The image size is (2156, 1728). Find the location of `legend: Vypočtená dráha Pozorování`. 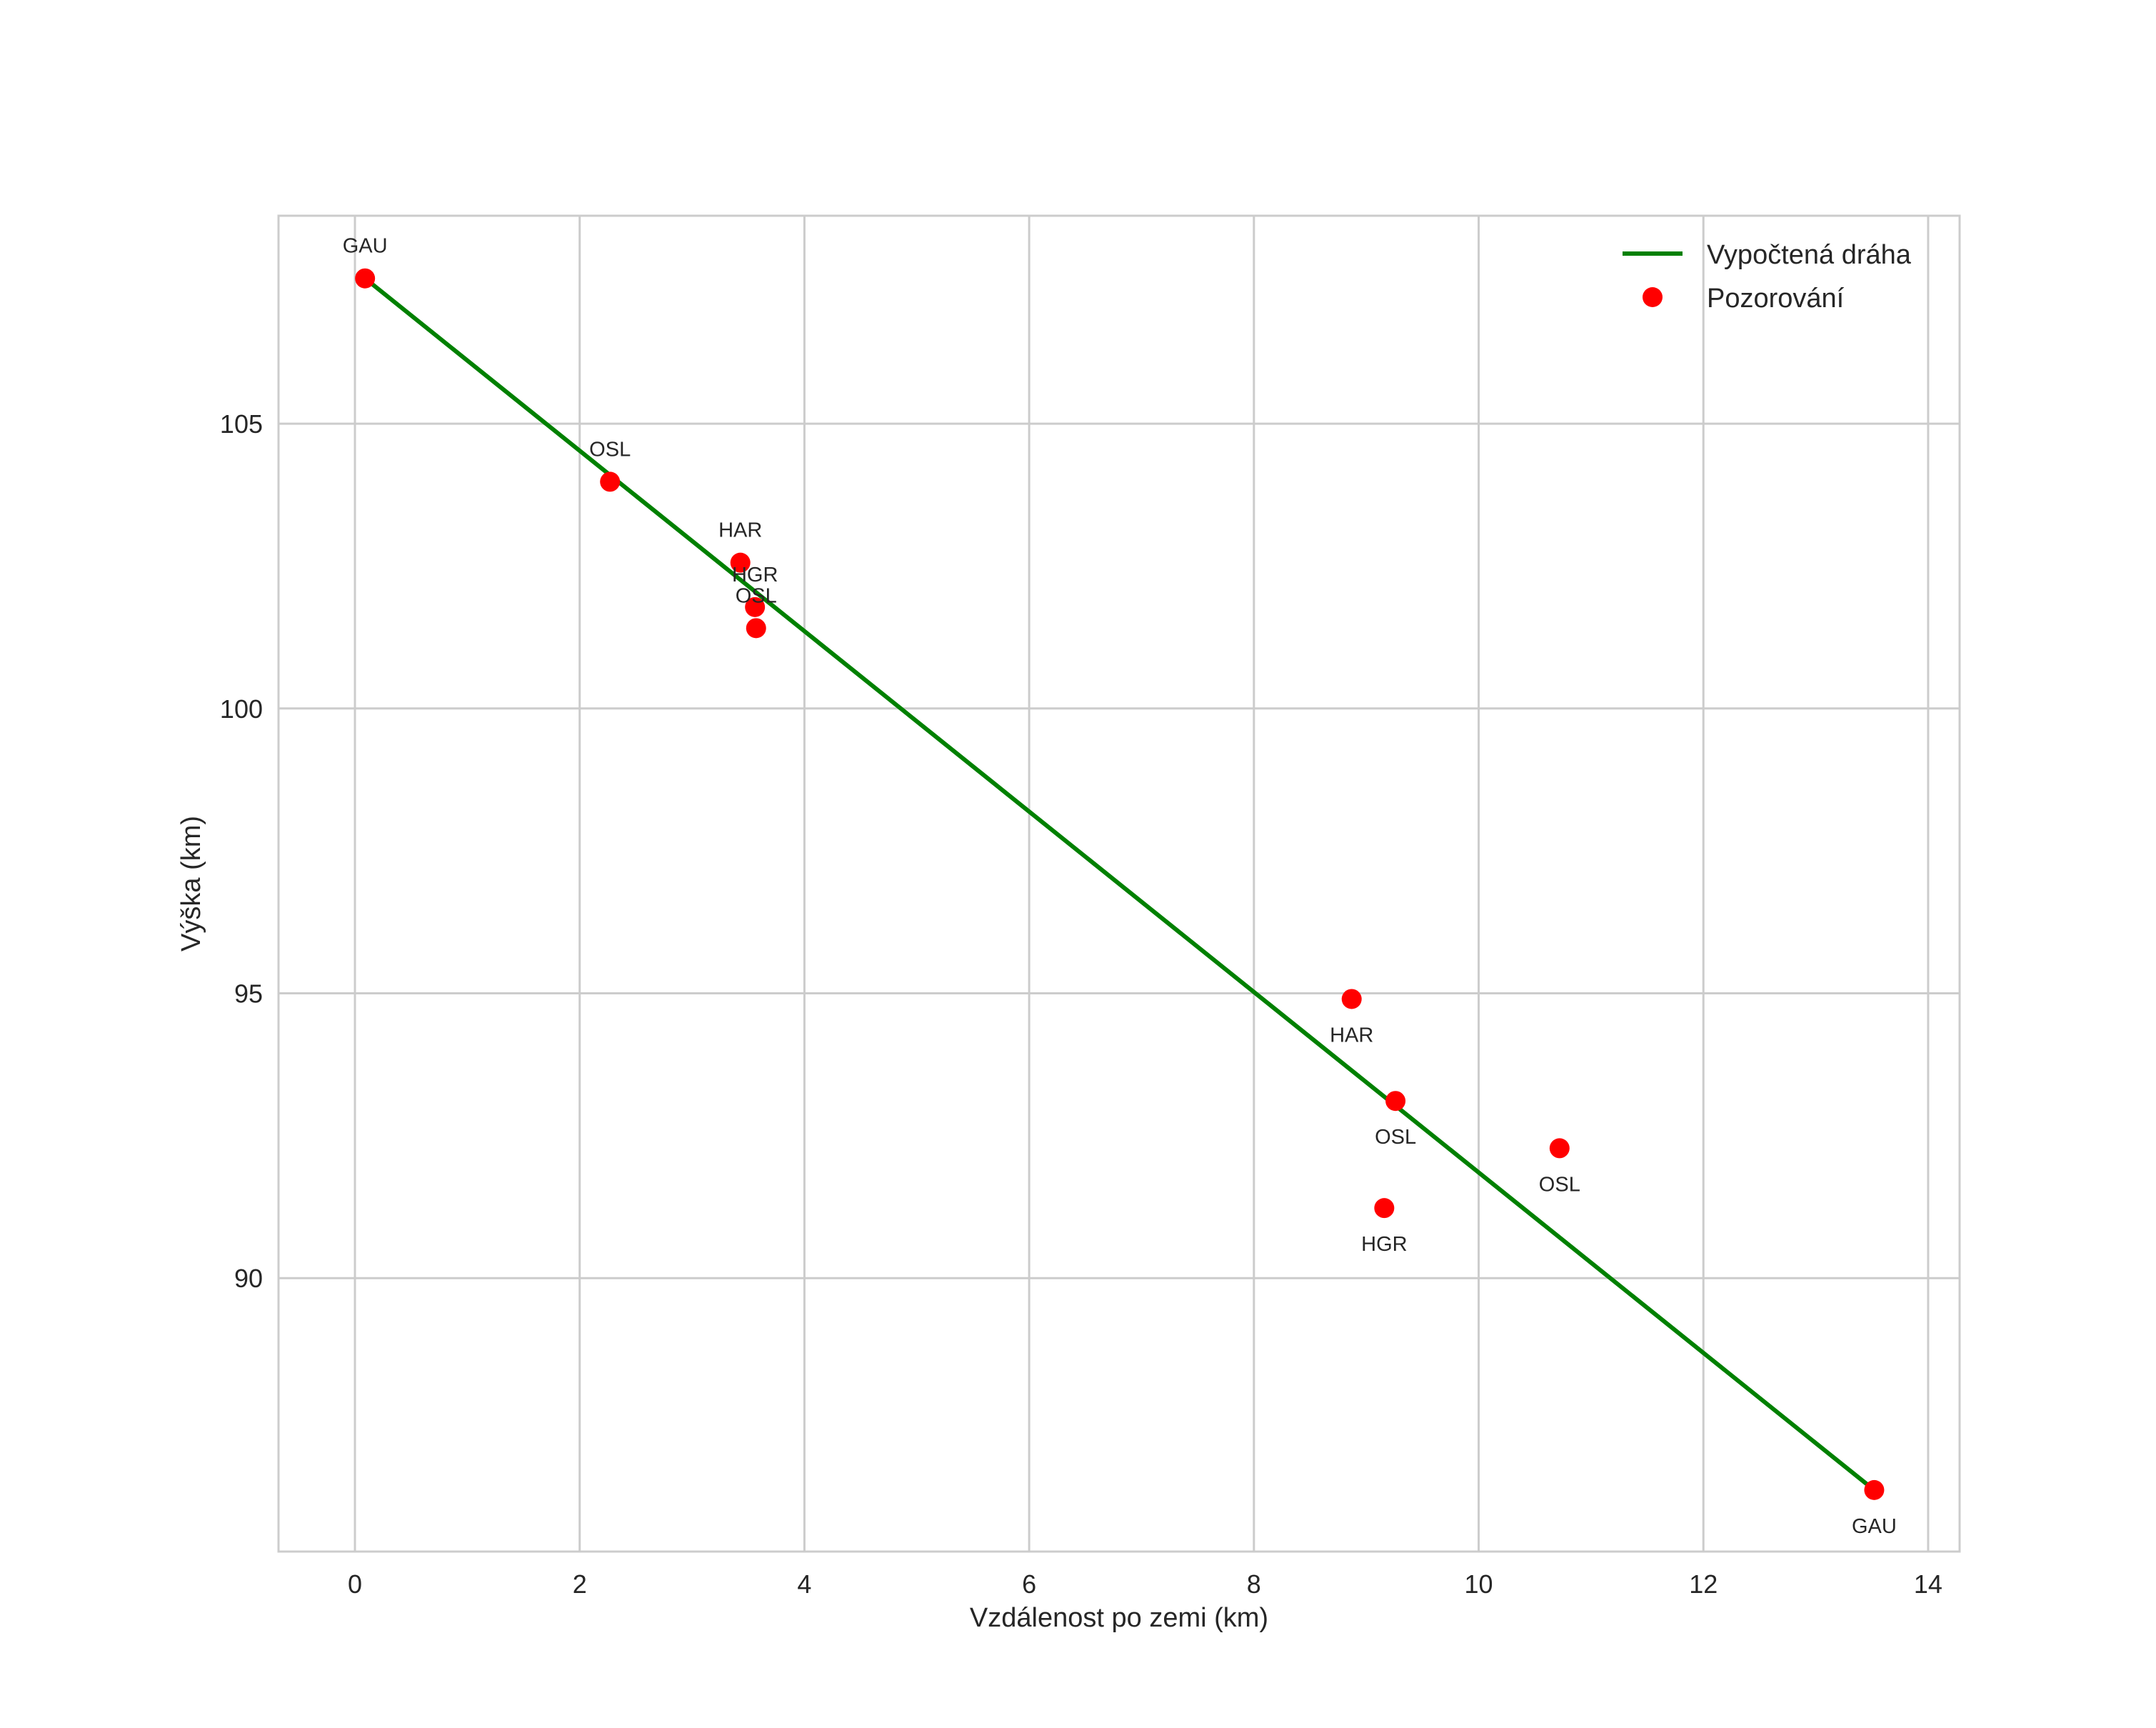

legend: Vypočtená dráha Pozorování is located at coordinates (1768, 277).